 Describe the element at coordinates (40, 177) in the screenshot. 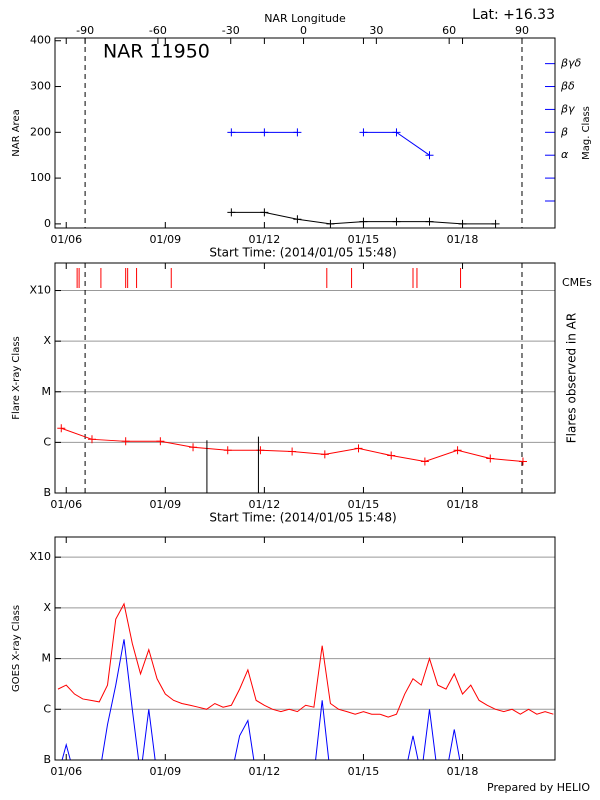

I see `y-tick-label: 100` at that location.